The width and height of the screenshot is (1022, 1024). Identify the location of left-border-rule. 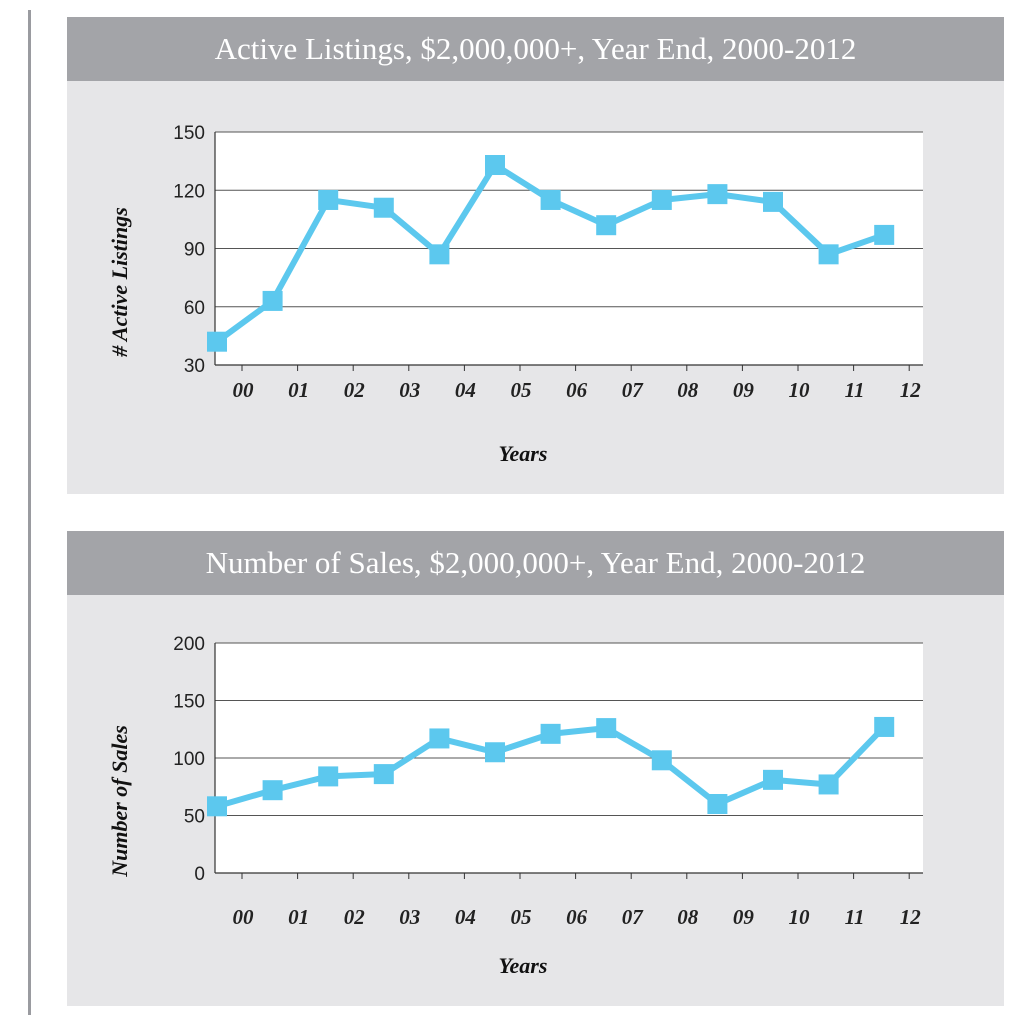
(29, 512).